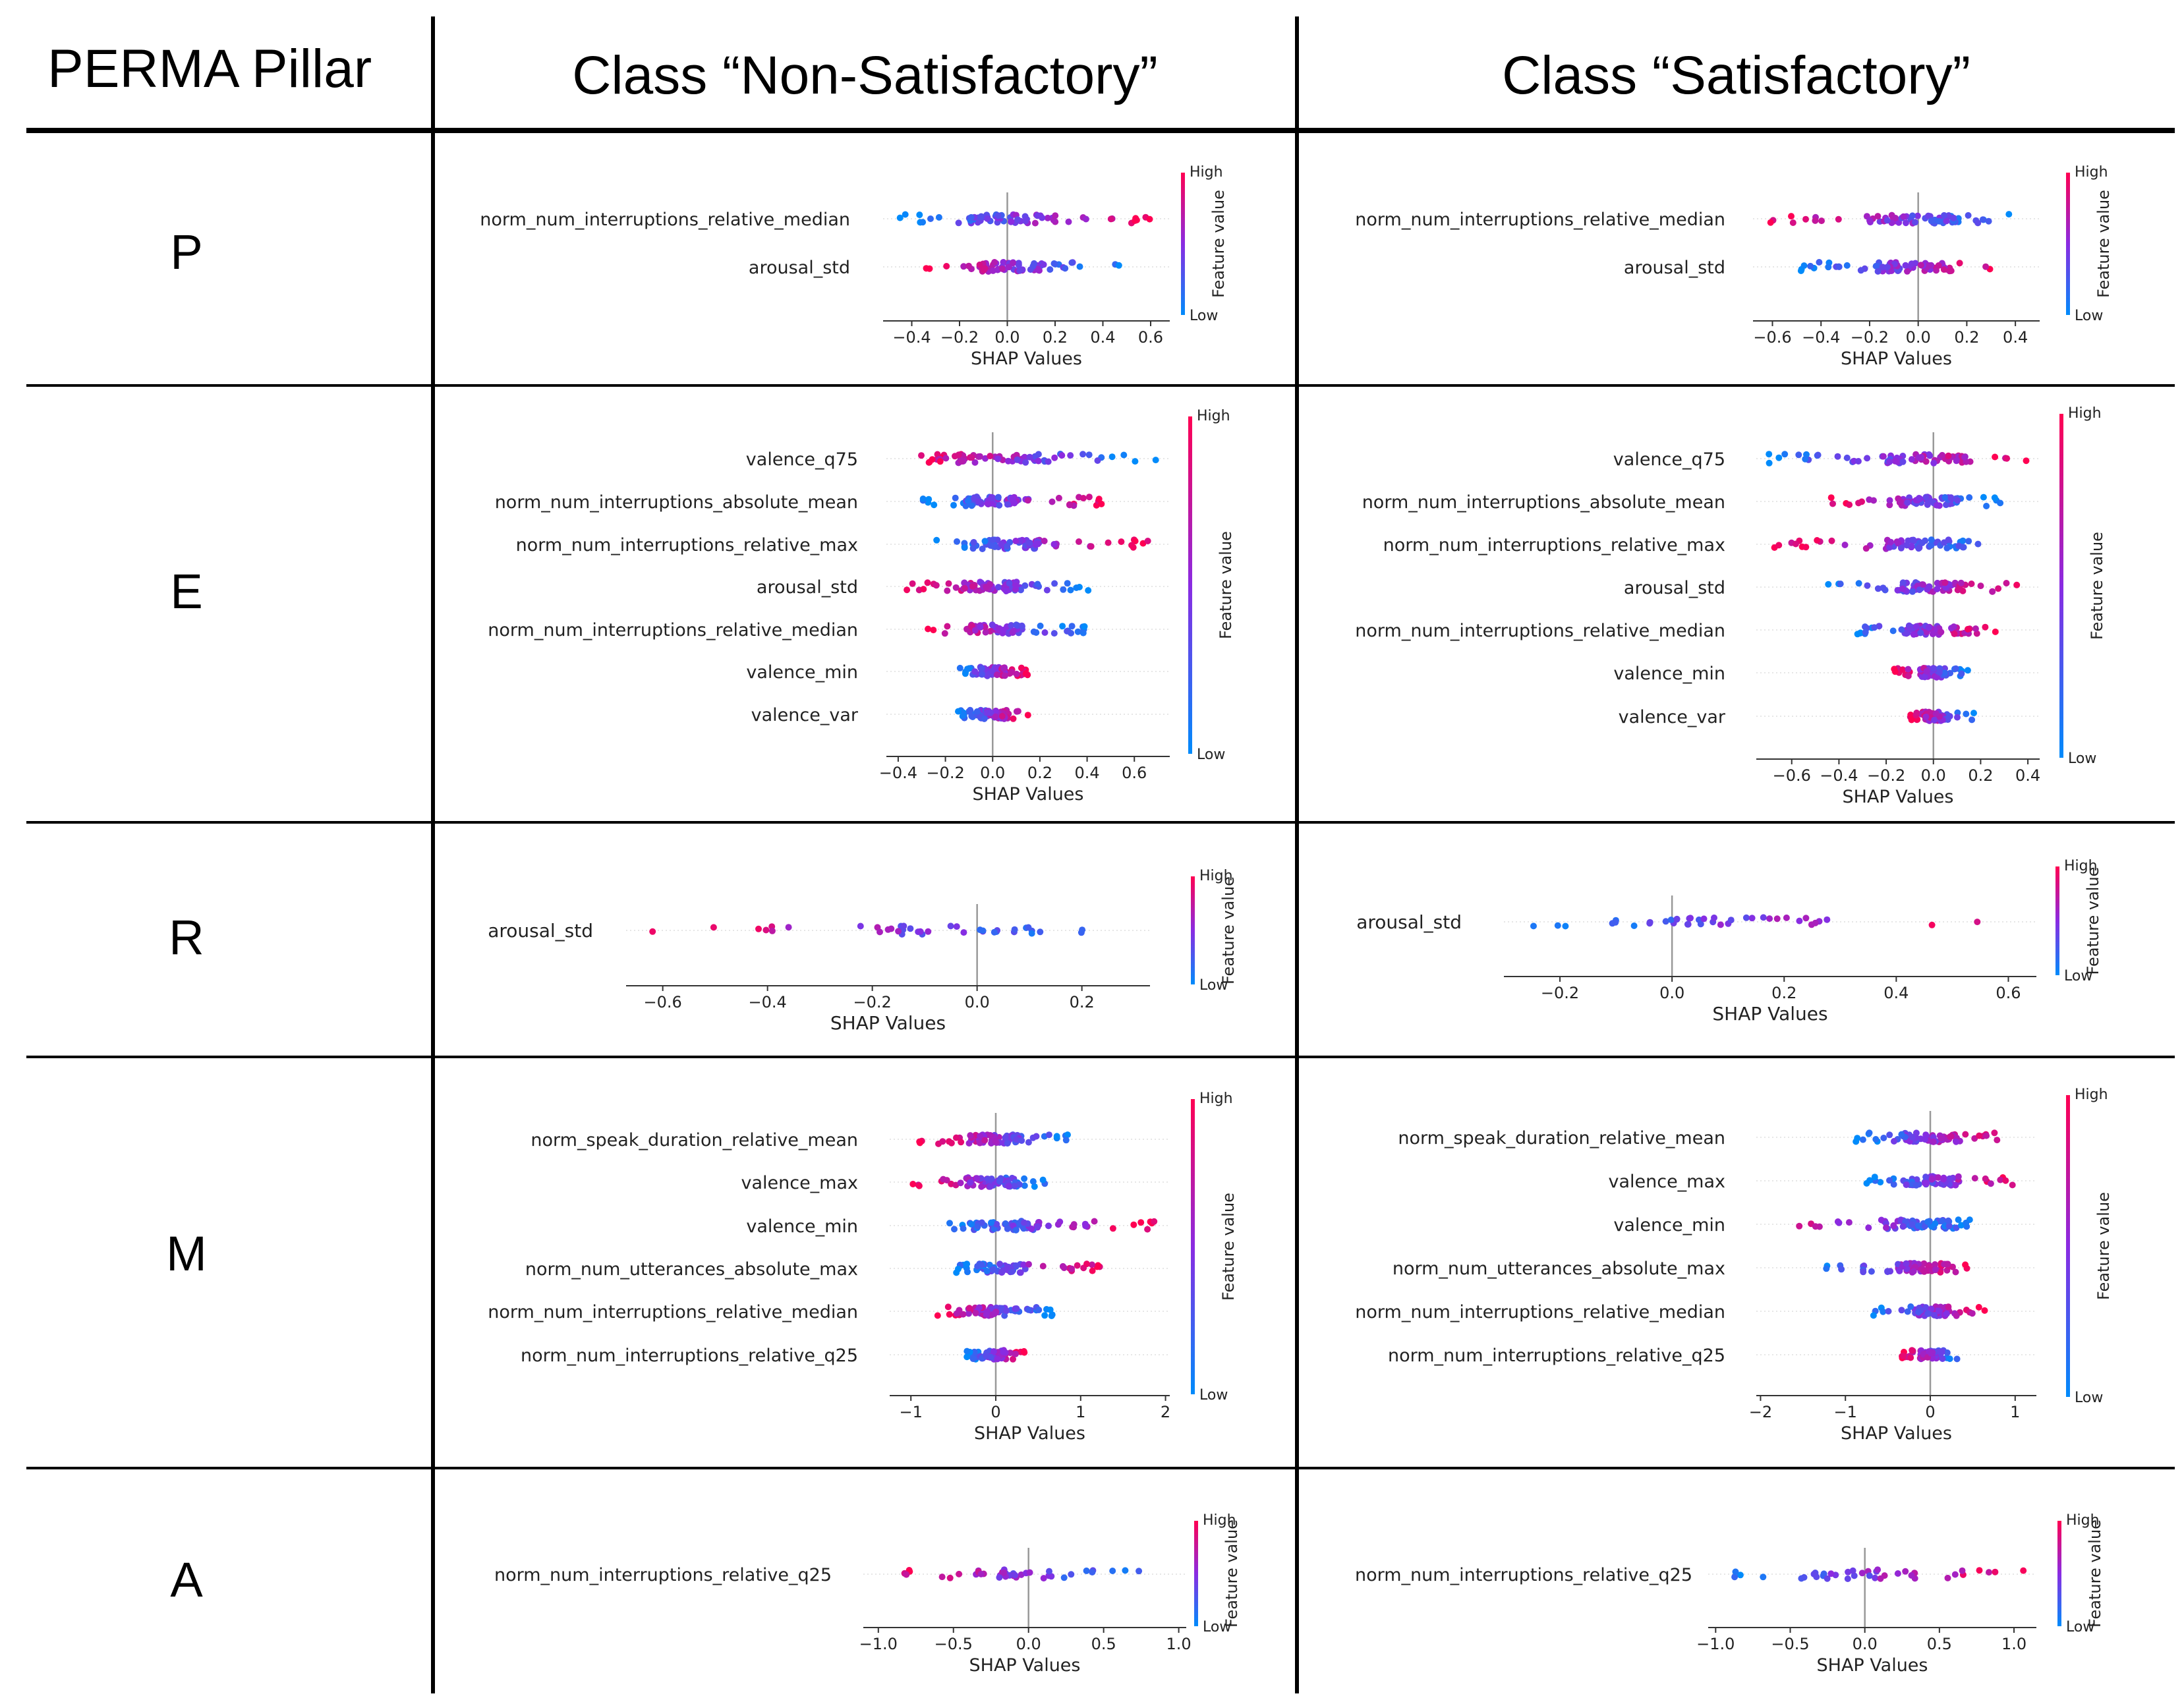 The width and height of the screenshot is (2184, 1702). I want to click on header-satisfactory: Class “Satisfactory”, so click(1736, 75).